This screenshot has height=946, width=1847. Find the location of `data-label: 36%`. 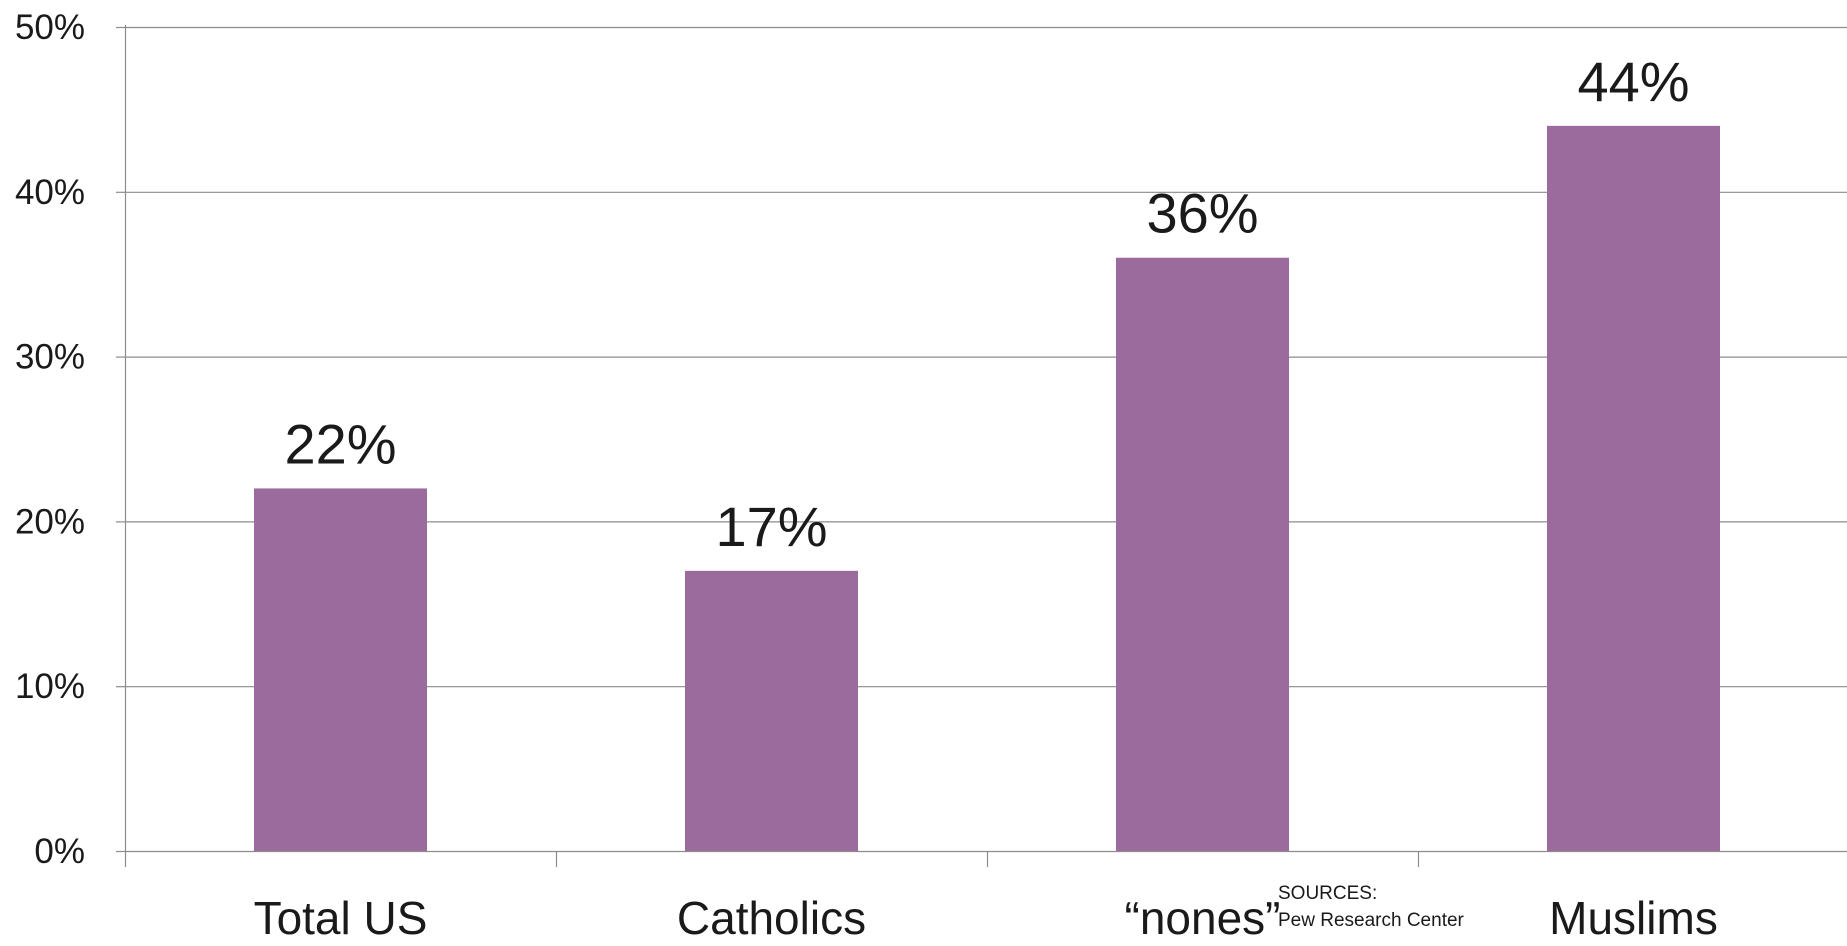

data-label: 36% is located at coordinates (1202, 213).